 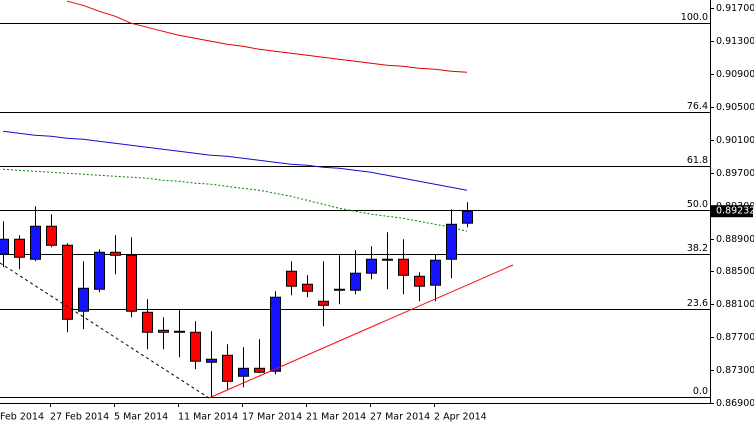 What do you see at coordinates (700, 391) in the screenshot?
I see `level-label: 0.0` at bounding box center [700, 391].